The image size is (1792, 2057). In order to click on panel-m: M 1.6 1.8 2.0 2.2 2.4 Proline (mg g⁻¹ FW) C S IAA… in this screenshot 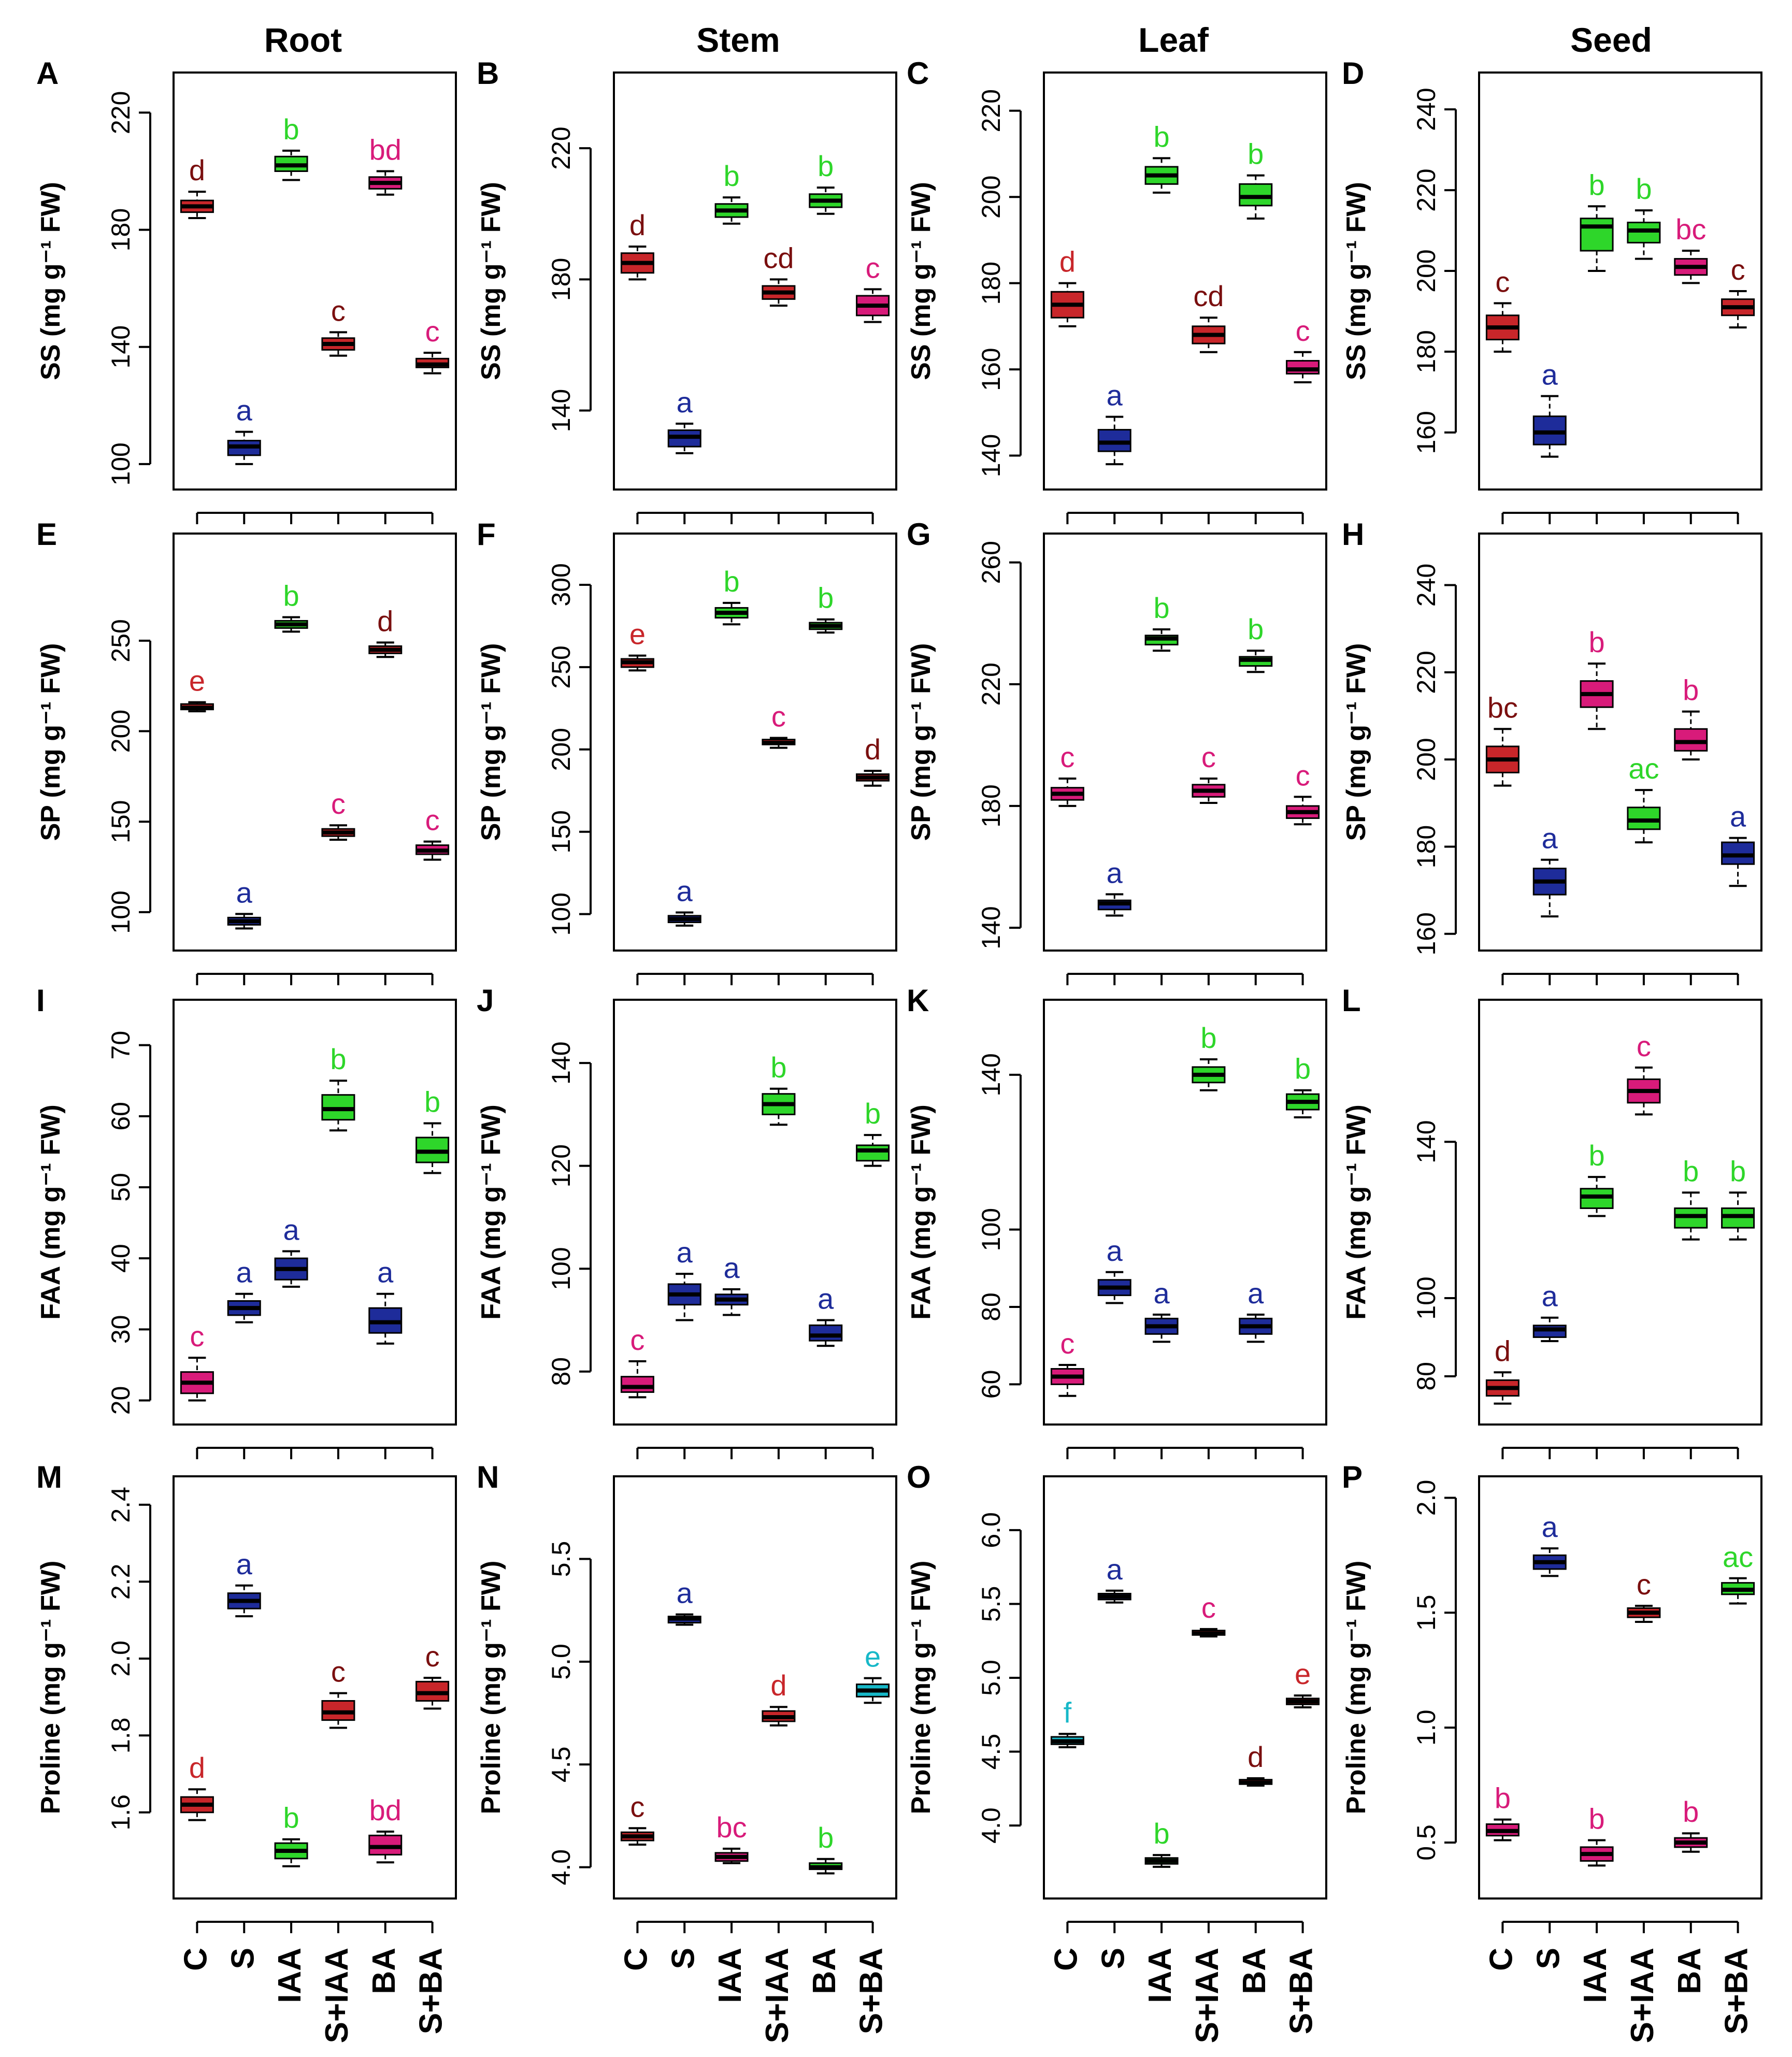, I will do `click(246, 1751)`.